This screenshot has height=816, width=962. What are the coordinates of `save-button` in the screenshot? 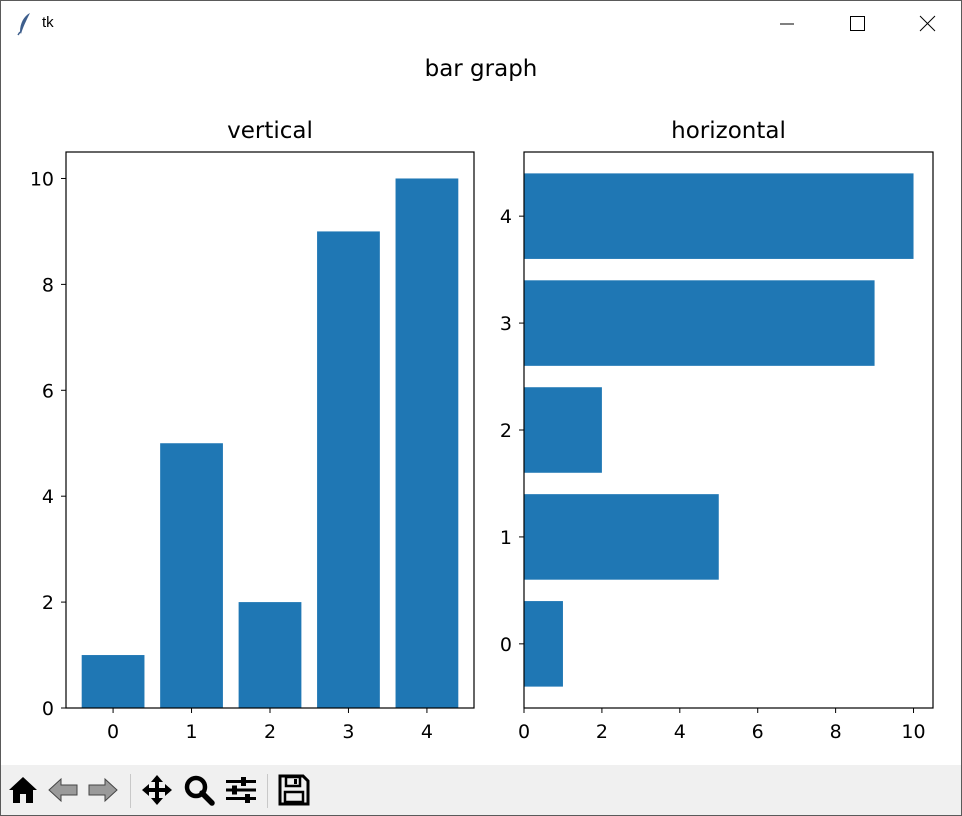 It's located at (294, 790).